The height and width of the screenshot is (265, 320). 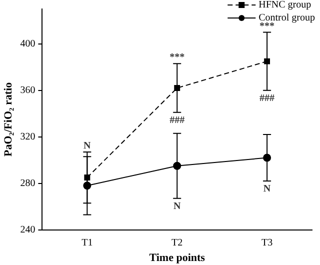 What do you see at coordinates (28, 136) in the screenshot?
I see `y-tick-label: 320` at bounding box center [28, 136].